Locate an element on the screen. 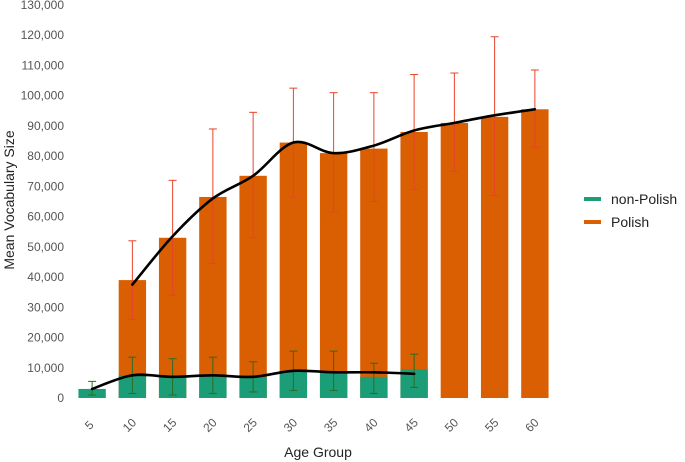 This screenshot has width=685, height=462. x-tick-label: 5 is located at coordinates (89, 425).